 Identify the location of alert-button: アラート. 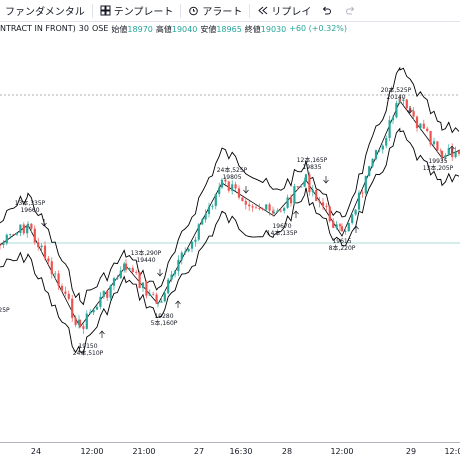
(215, 11).